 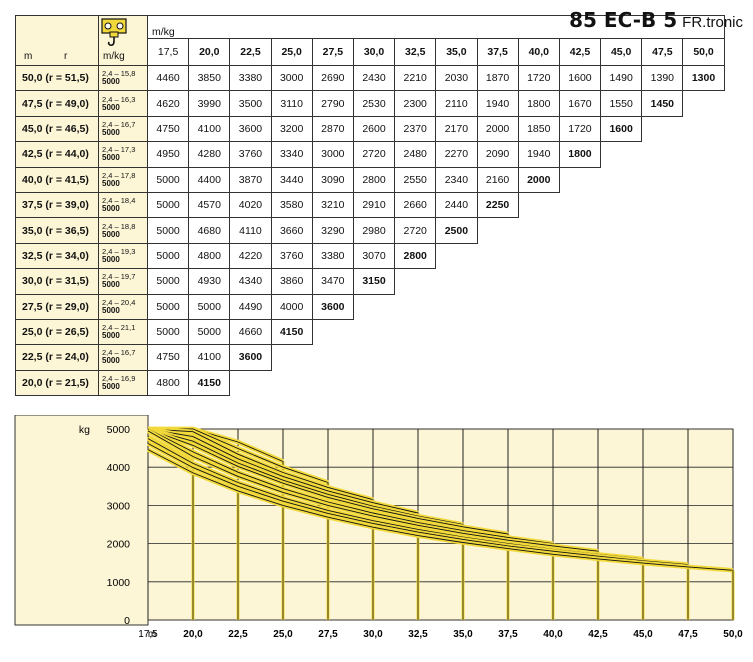 I want to click on range-label: 2,4 – 15,8, so click(x=119, y=74).